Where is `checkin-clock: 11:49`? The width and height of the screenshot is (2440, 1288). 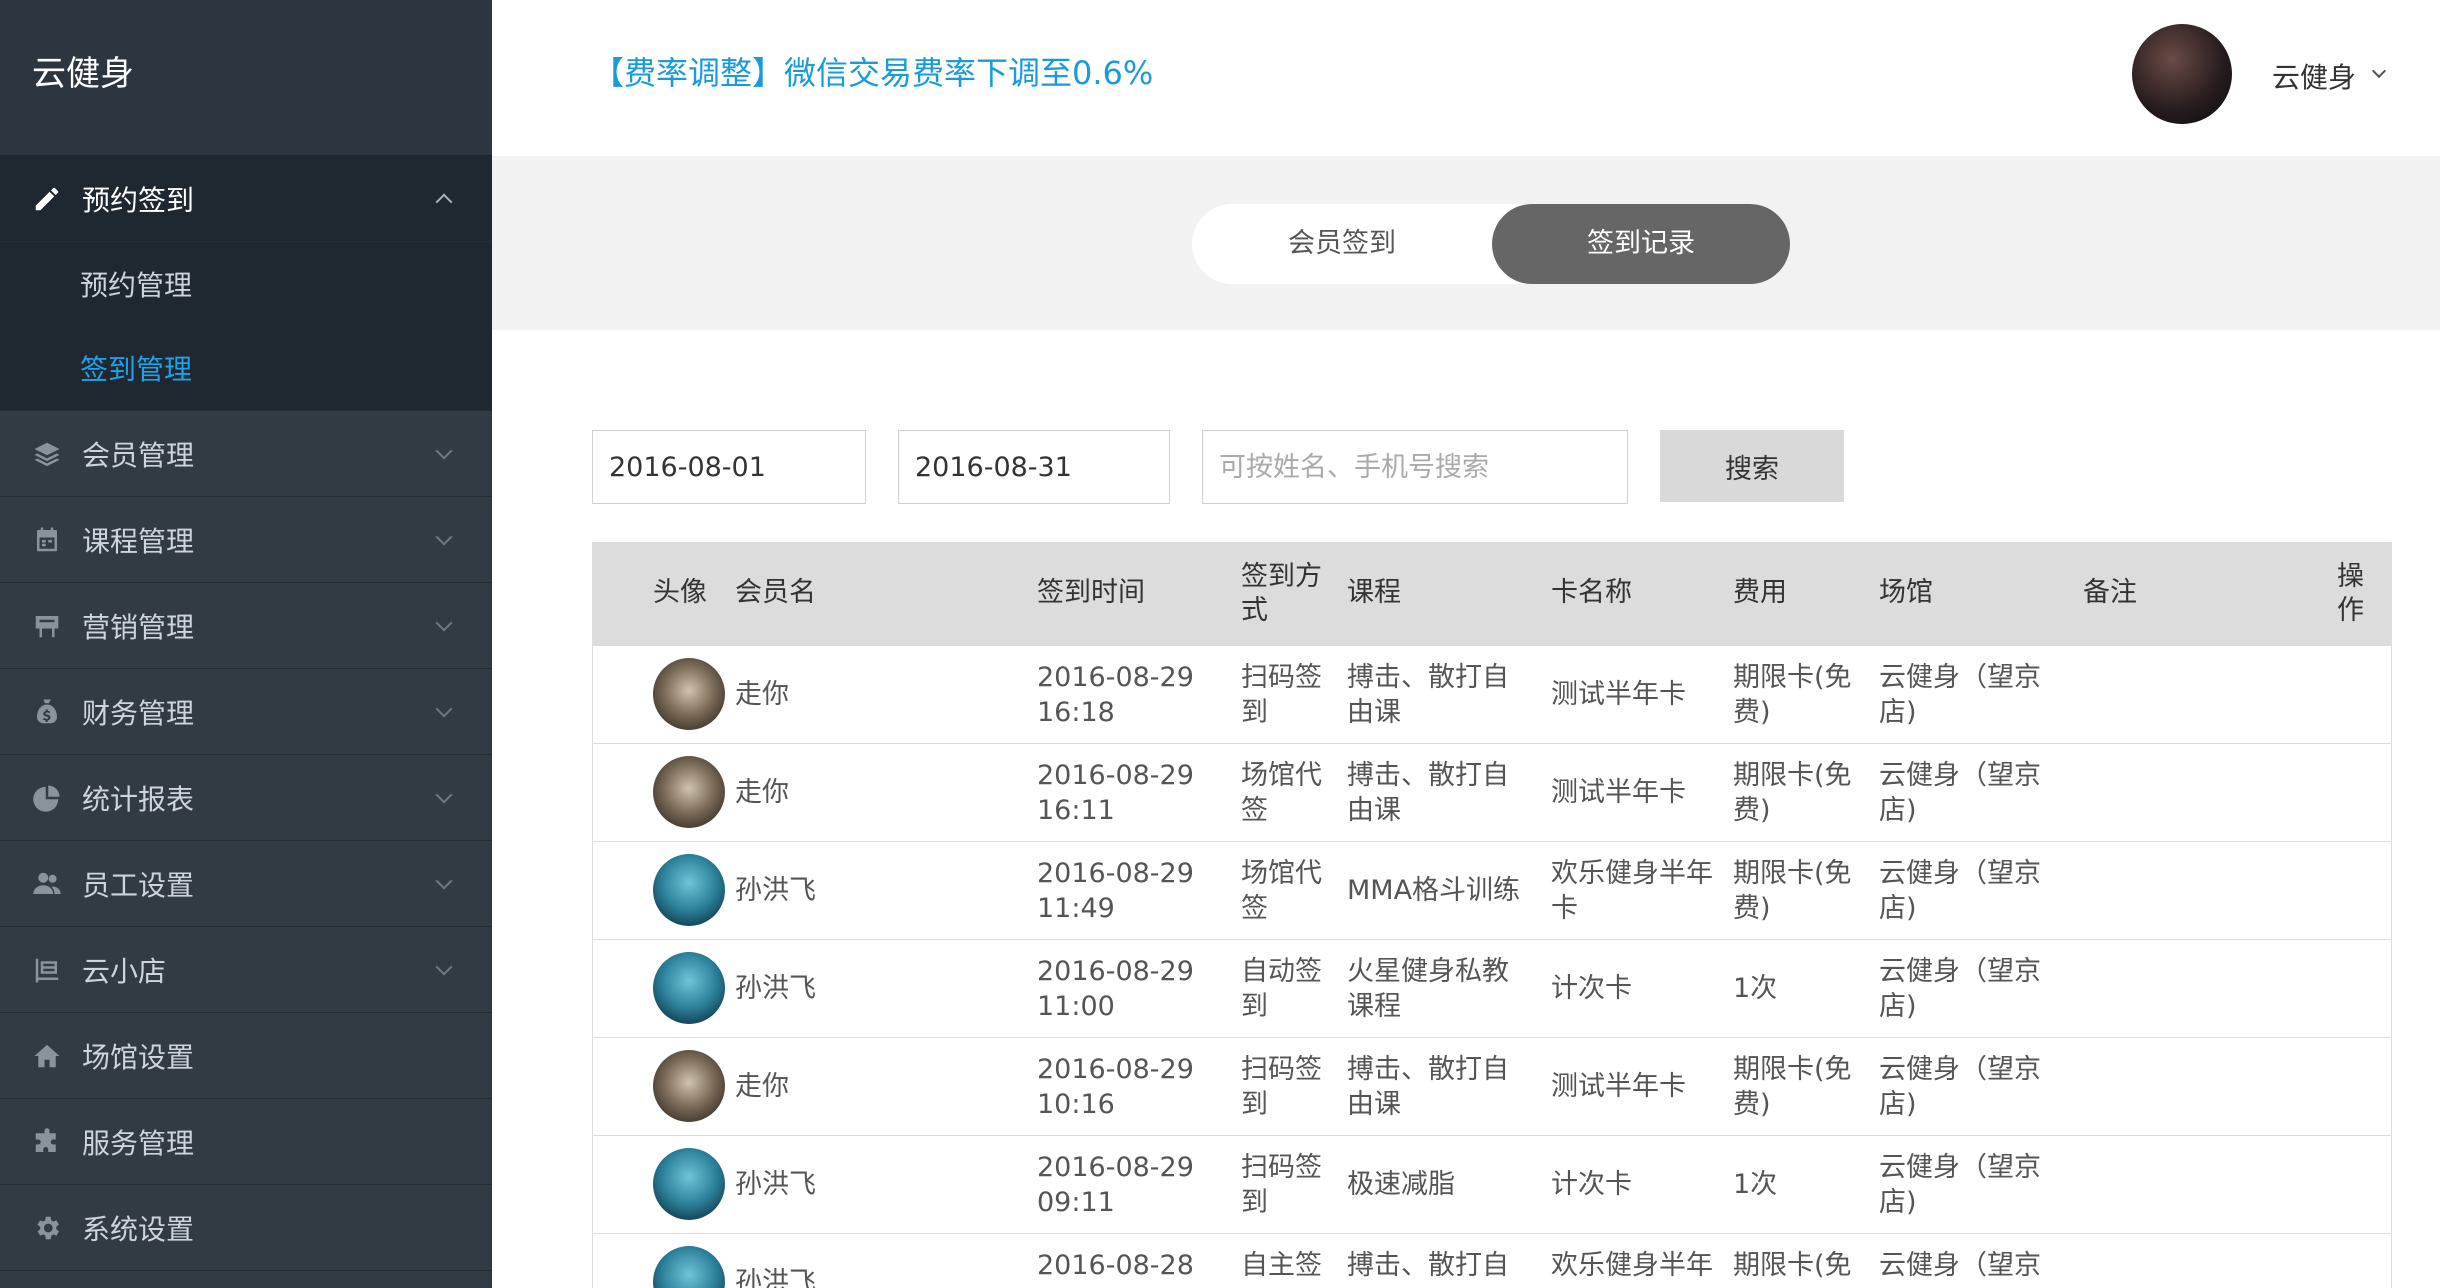
checkin-clock: 11:49 is located at coordinates (1076, 908).